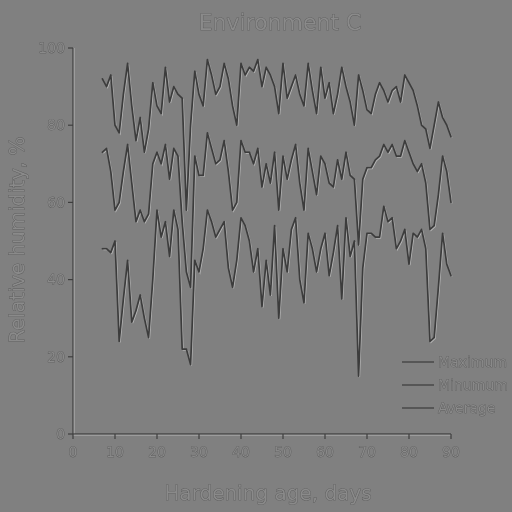 This screenshot has width=512, height=512. What do you see at coordinates (280, 23) in the screenshot?
I see `chart-title: Environment C` at bounding box center [280, 23].